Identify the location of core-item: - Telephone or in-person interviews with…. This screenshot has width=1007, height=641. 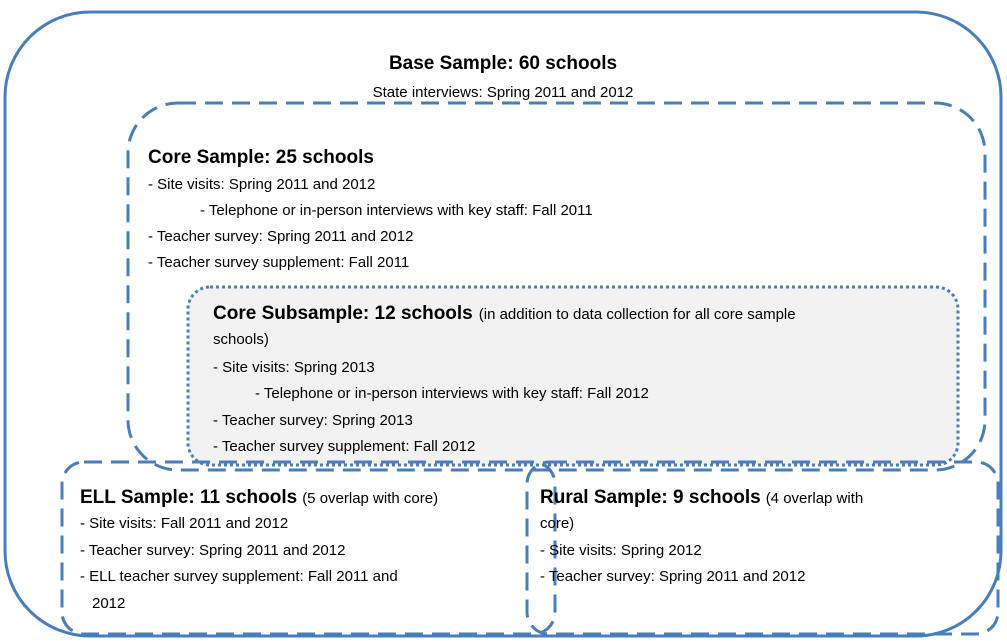
(396, 210).